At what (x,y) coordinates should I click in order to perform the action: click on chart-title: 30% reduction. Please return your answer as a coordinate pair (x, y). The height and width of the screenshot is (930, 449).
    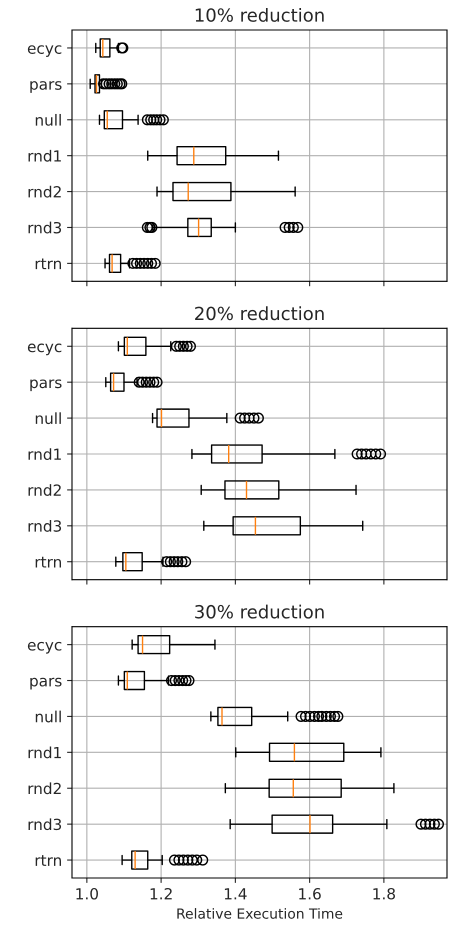
    Looking at the image, I should click on (259, 611).